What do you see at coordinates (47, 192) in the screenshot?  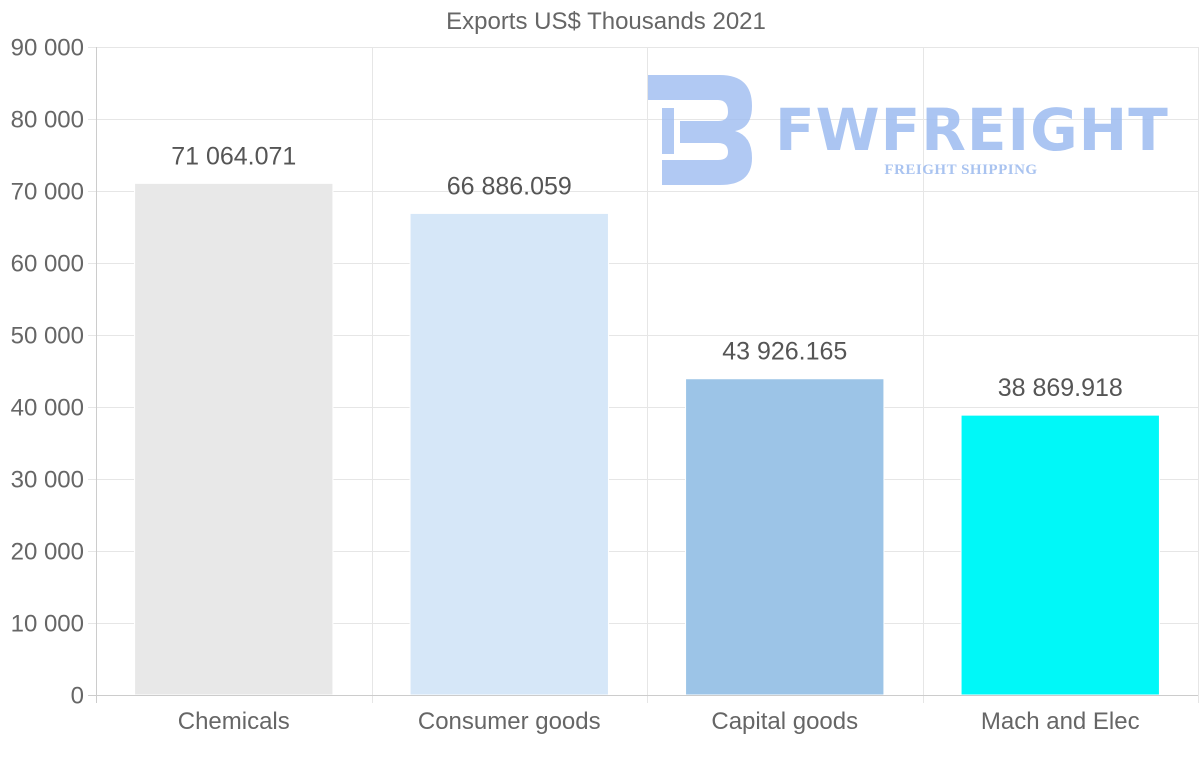 I see `y-tick-label: 70 000` at bounding box center [47, 192].